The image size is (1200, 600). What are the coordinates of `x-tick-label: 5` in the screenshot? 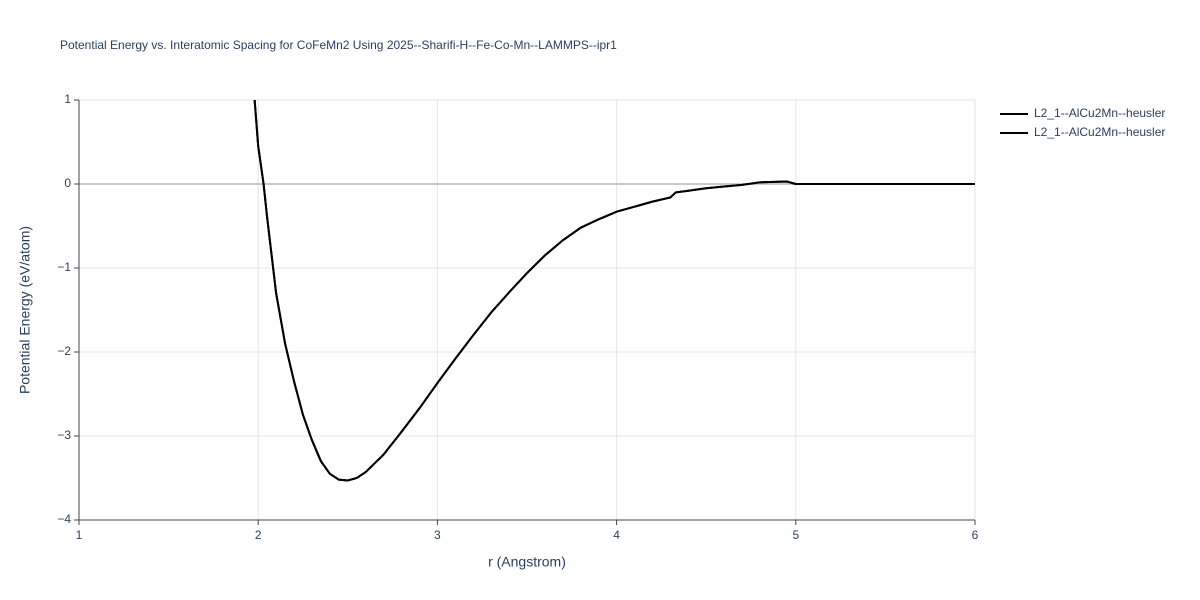 It's located at (795, 535).